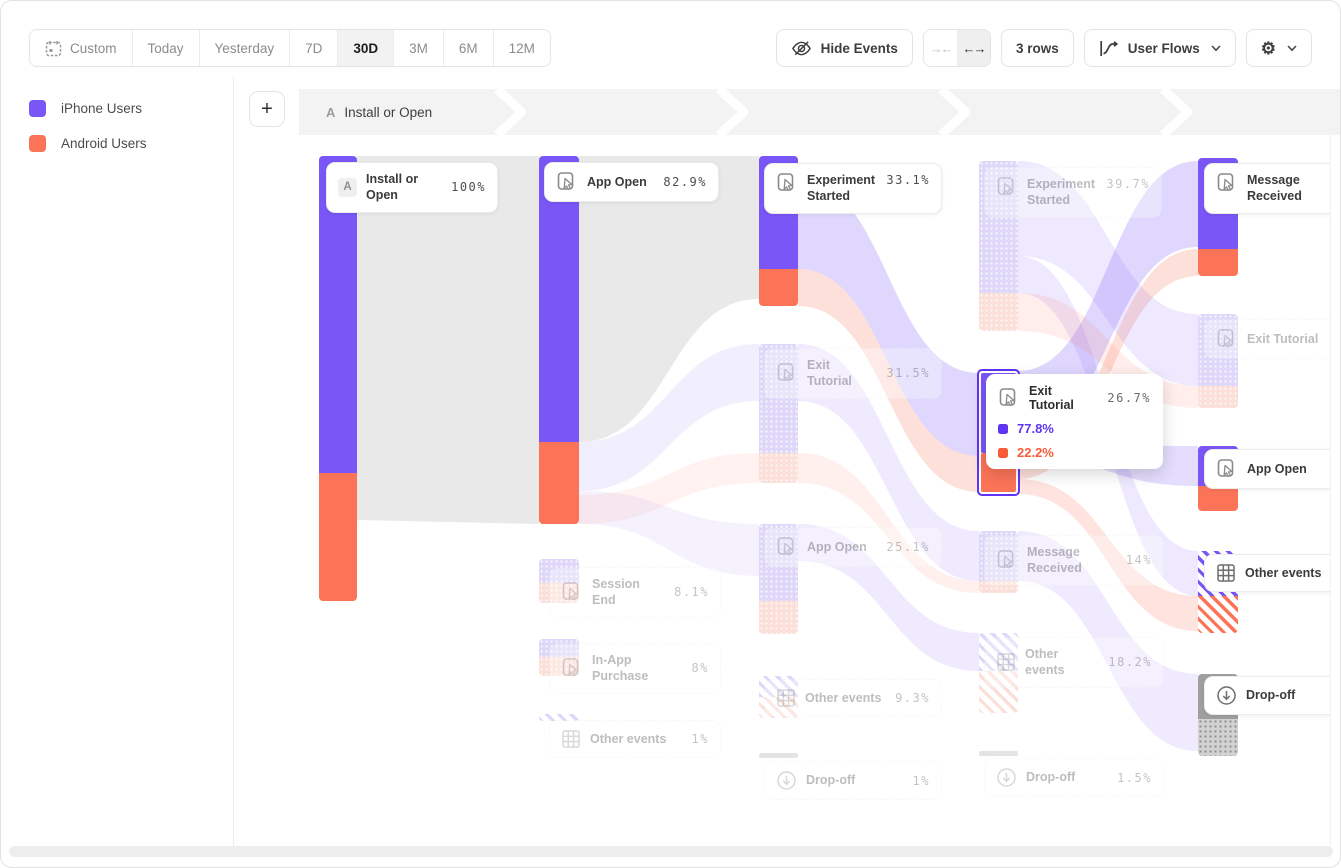  What do you see at coordinates (859, 48) in the screenshot?
I see `hide-events-label: Hide Events` at bounding box center [859, 48].